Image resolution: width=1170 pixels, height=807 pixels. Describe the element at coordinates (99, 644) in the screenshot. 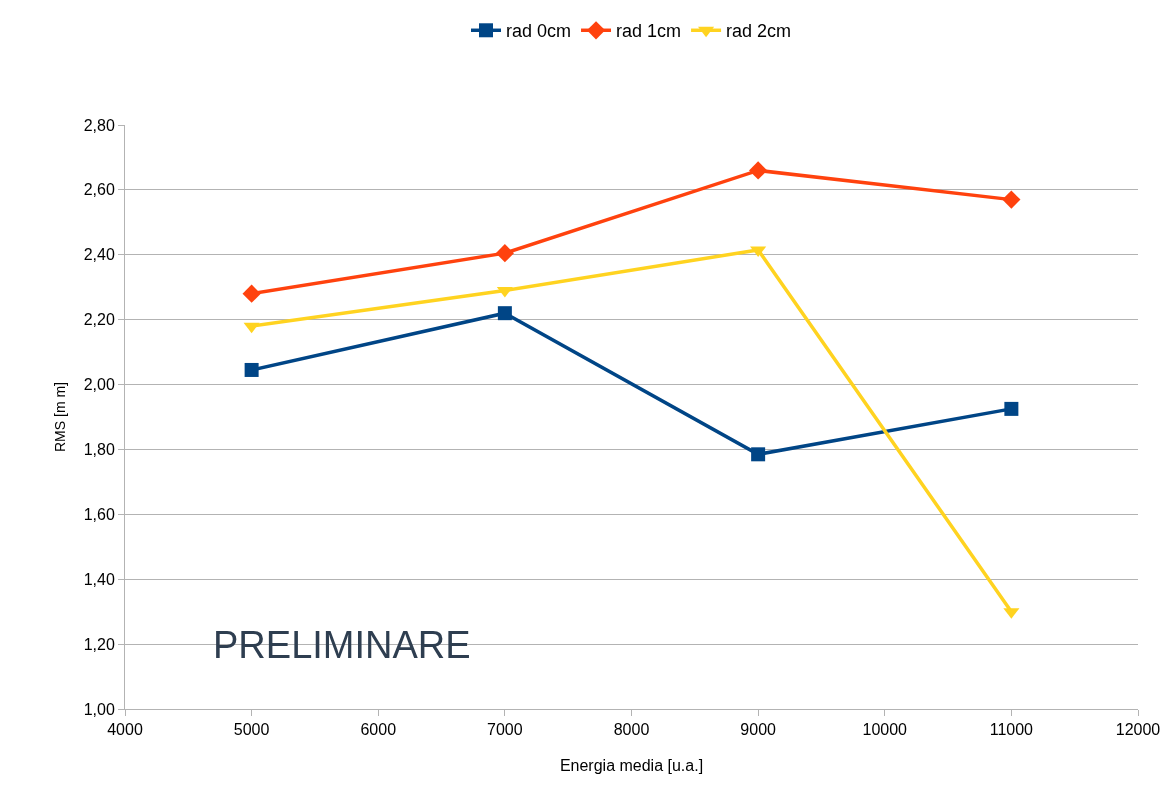

I see `y-tick-label: 1,20` at that location.